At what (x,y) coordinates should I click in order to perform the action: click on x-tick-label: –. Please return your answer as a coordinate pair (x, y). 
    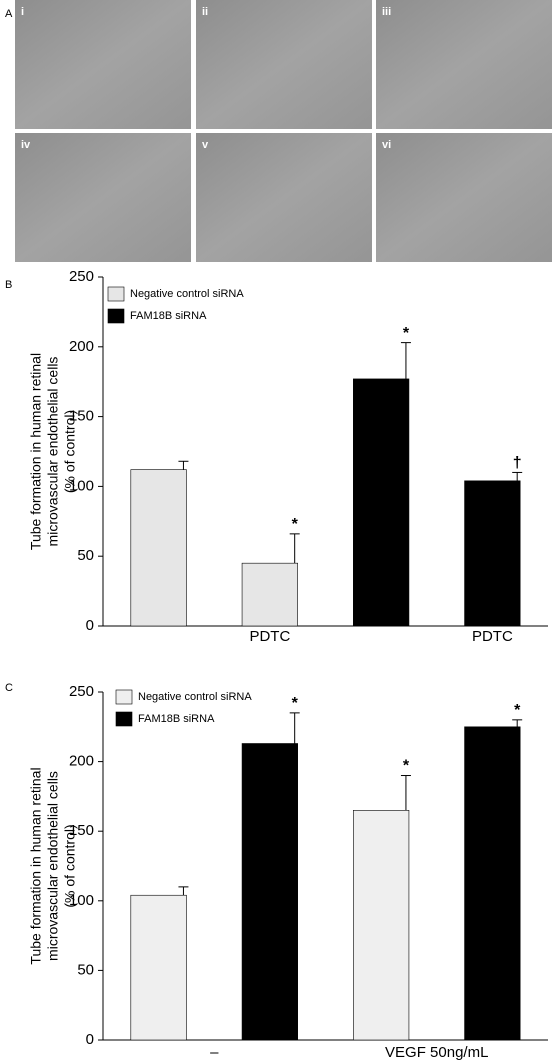
    Looking at the image, I should click on (214, 1052).